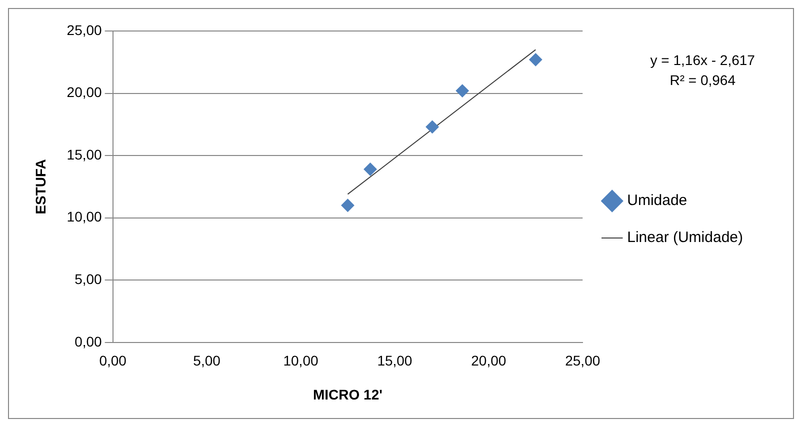 This screenshot has width=802, height=427. Describe the element at coordinates (582, 360) in the screenshot. I see `x-tick-label: 25,00` at that location.